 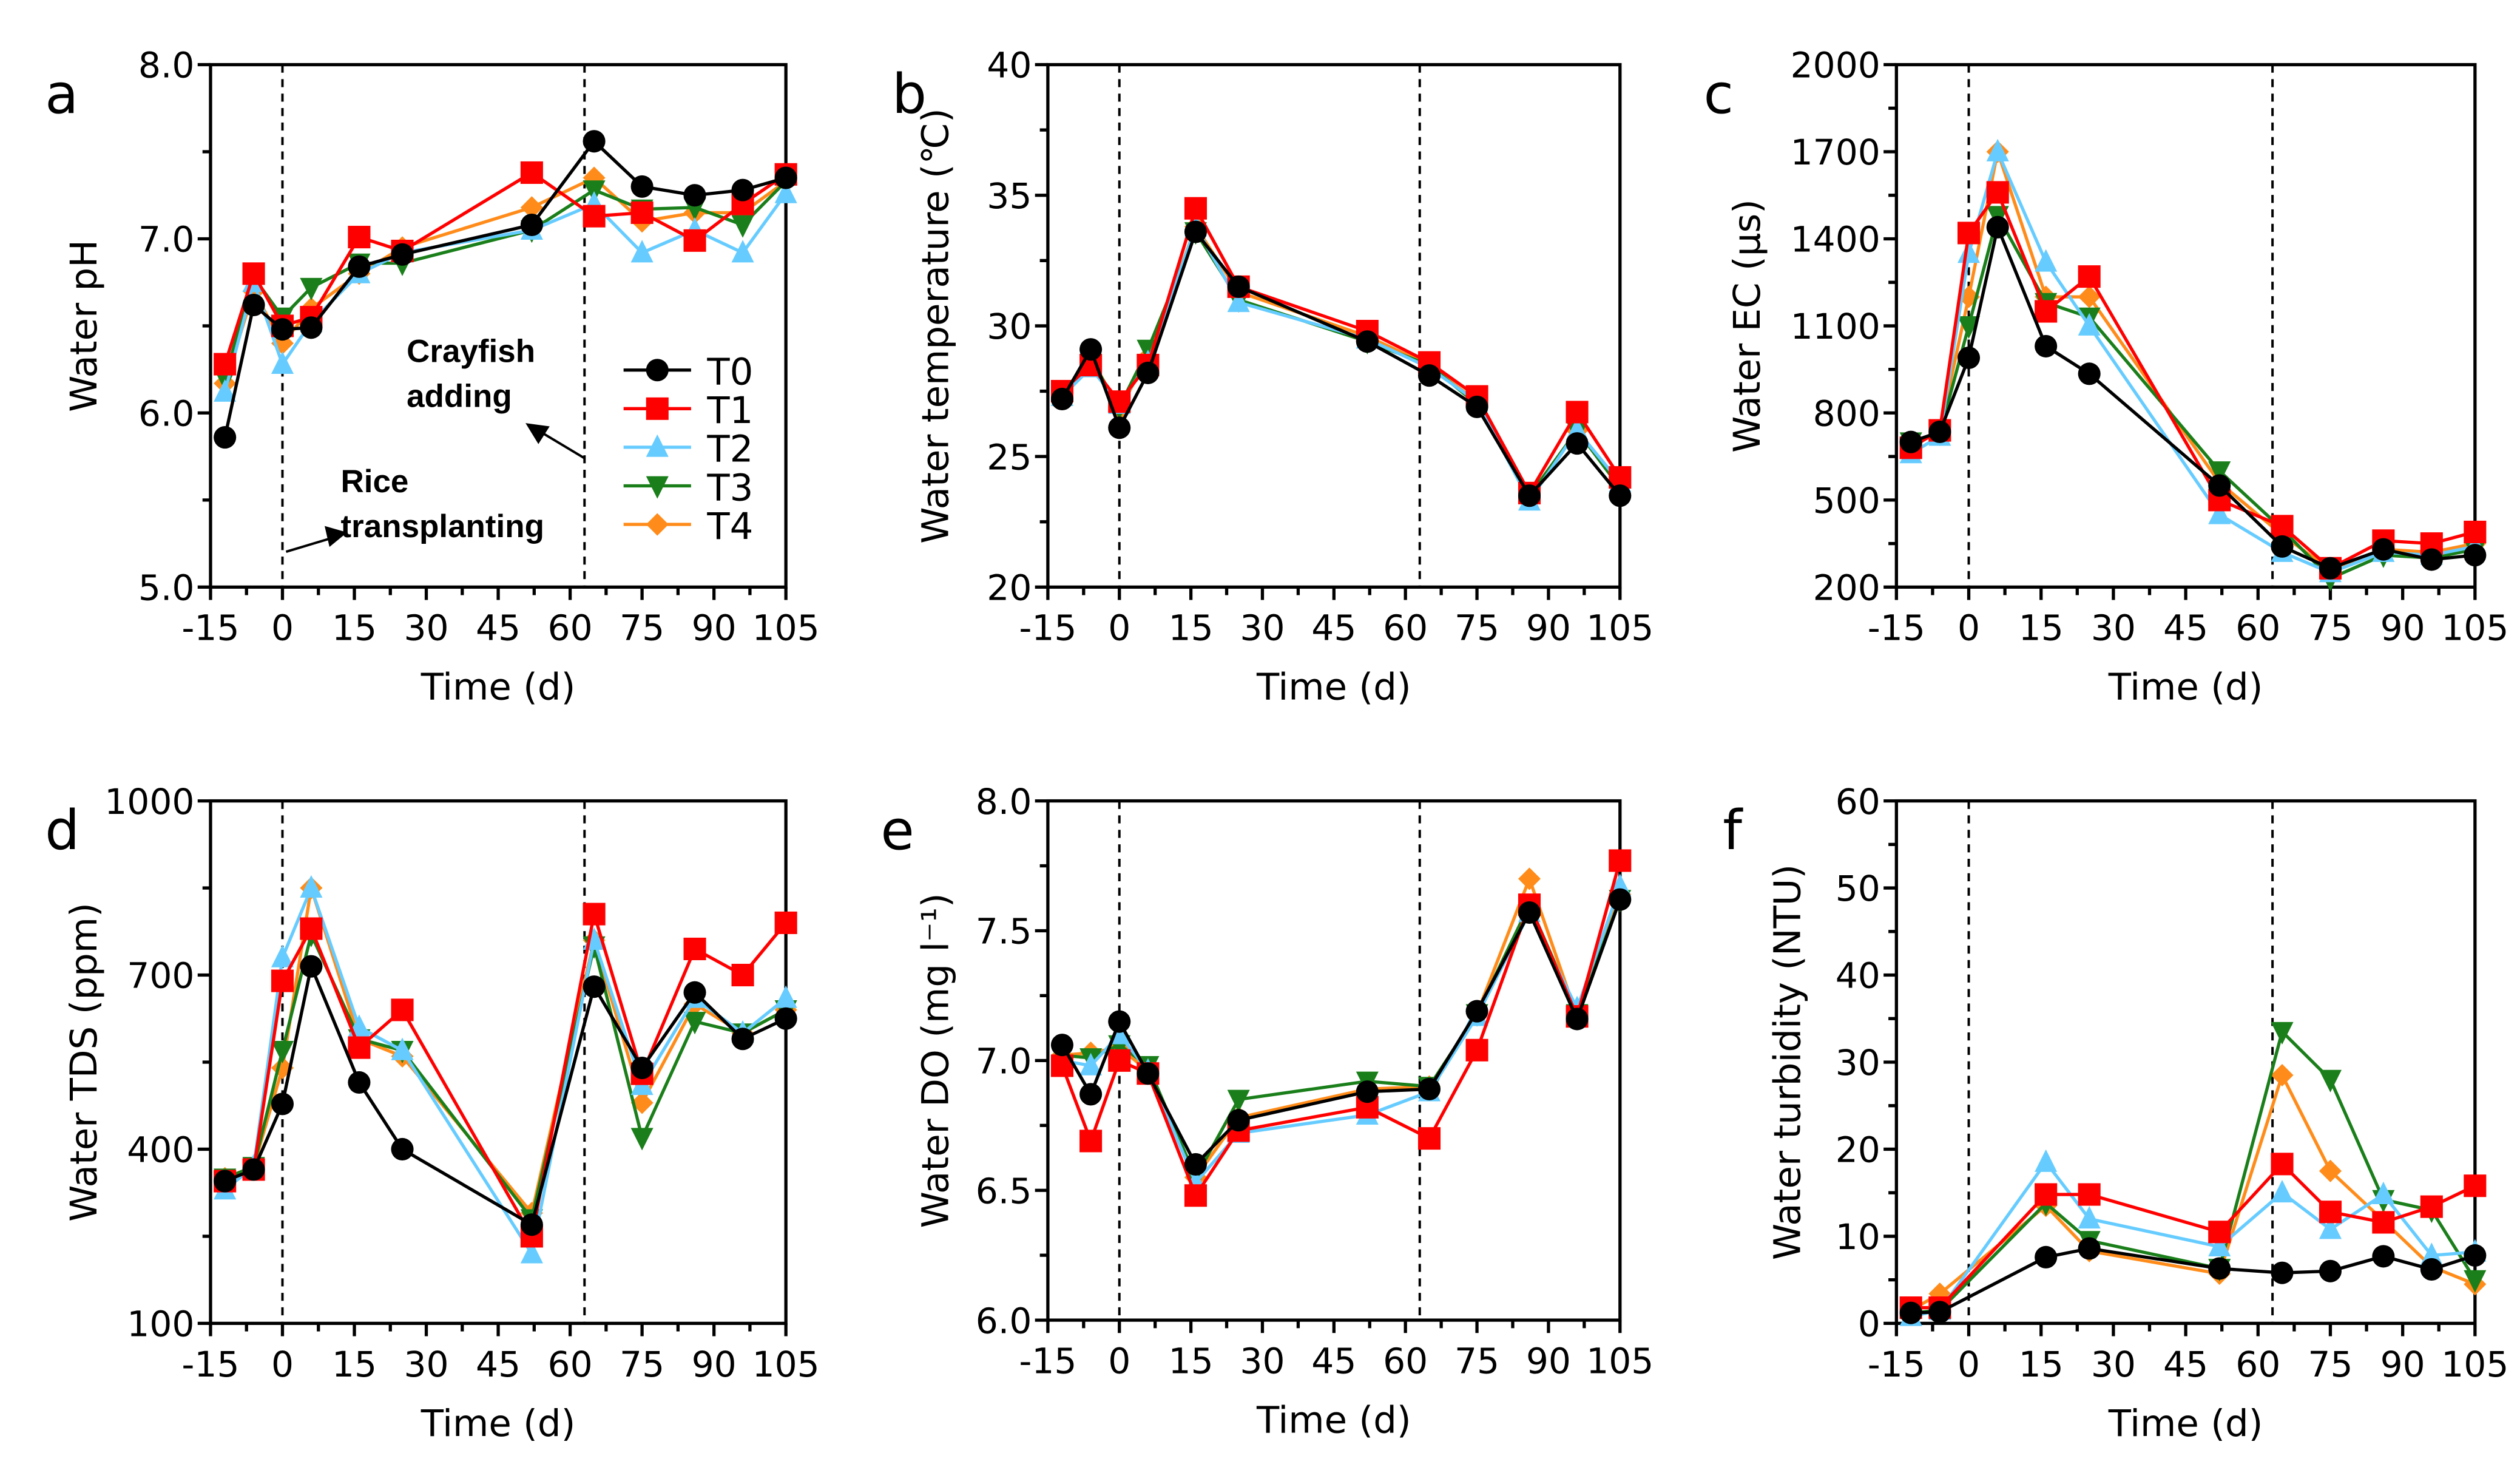 I want to click on series-line-T1, so click(x=2193, y=1236).